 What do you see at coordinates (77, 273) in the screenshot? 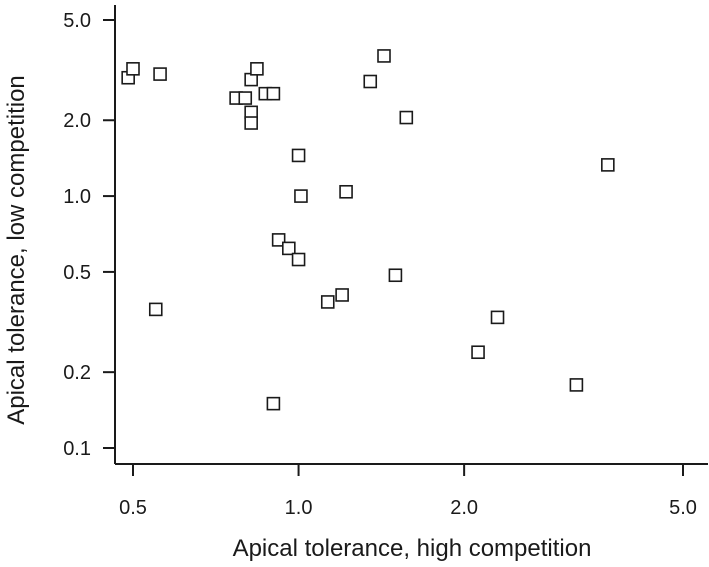
I see `y-tick-label: 0.5` at bounding box center [77, 273].